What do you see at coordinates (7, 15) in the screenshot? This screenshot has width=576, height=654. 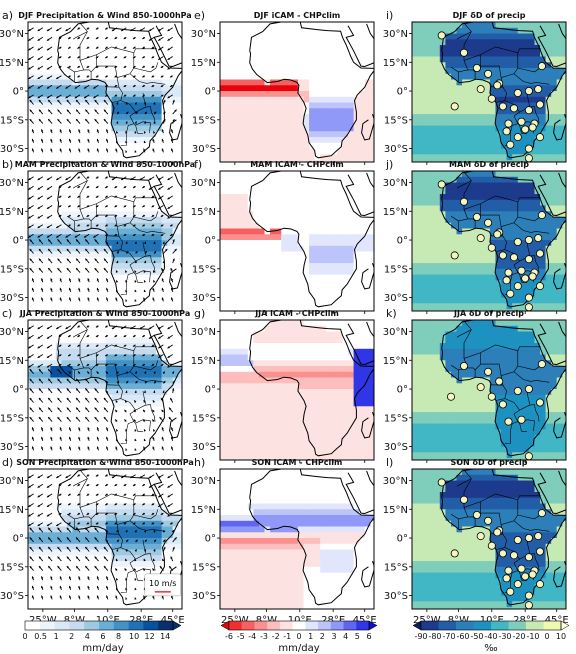 I see `panel-letter: a)` at bounding box center [7, 15].